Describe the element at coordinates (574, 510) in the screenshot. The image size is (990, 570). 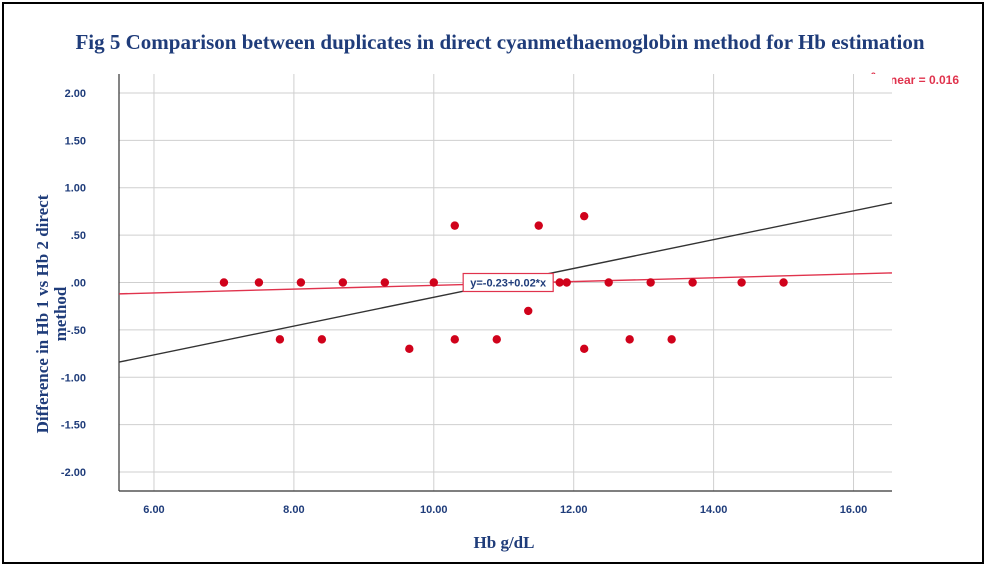
I see `x-tick-label: 12.00` at that location.